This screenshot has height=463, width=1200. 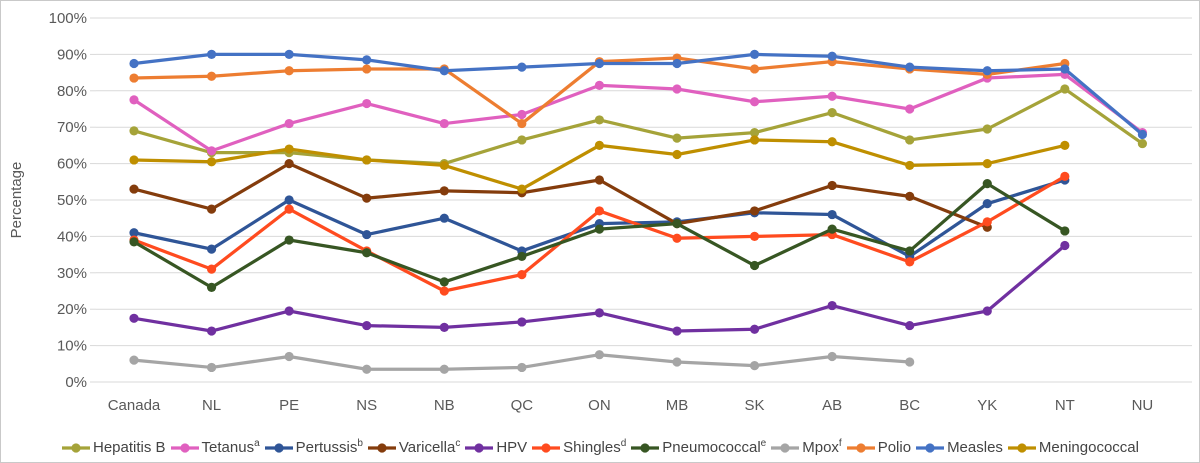 I want to click on legend-item-tetanus: Tetanusa, so click(x=215, y=447).